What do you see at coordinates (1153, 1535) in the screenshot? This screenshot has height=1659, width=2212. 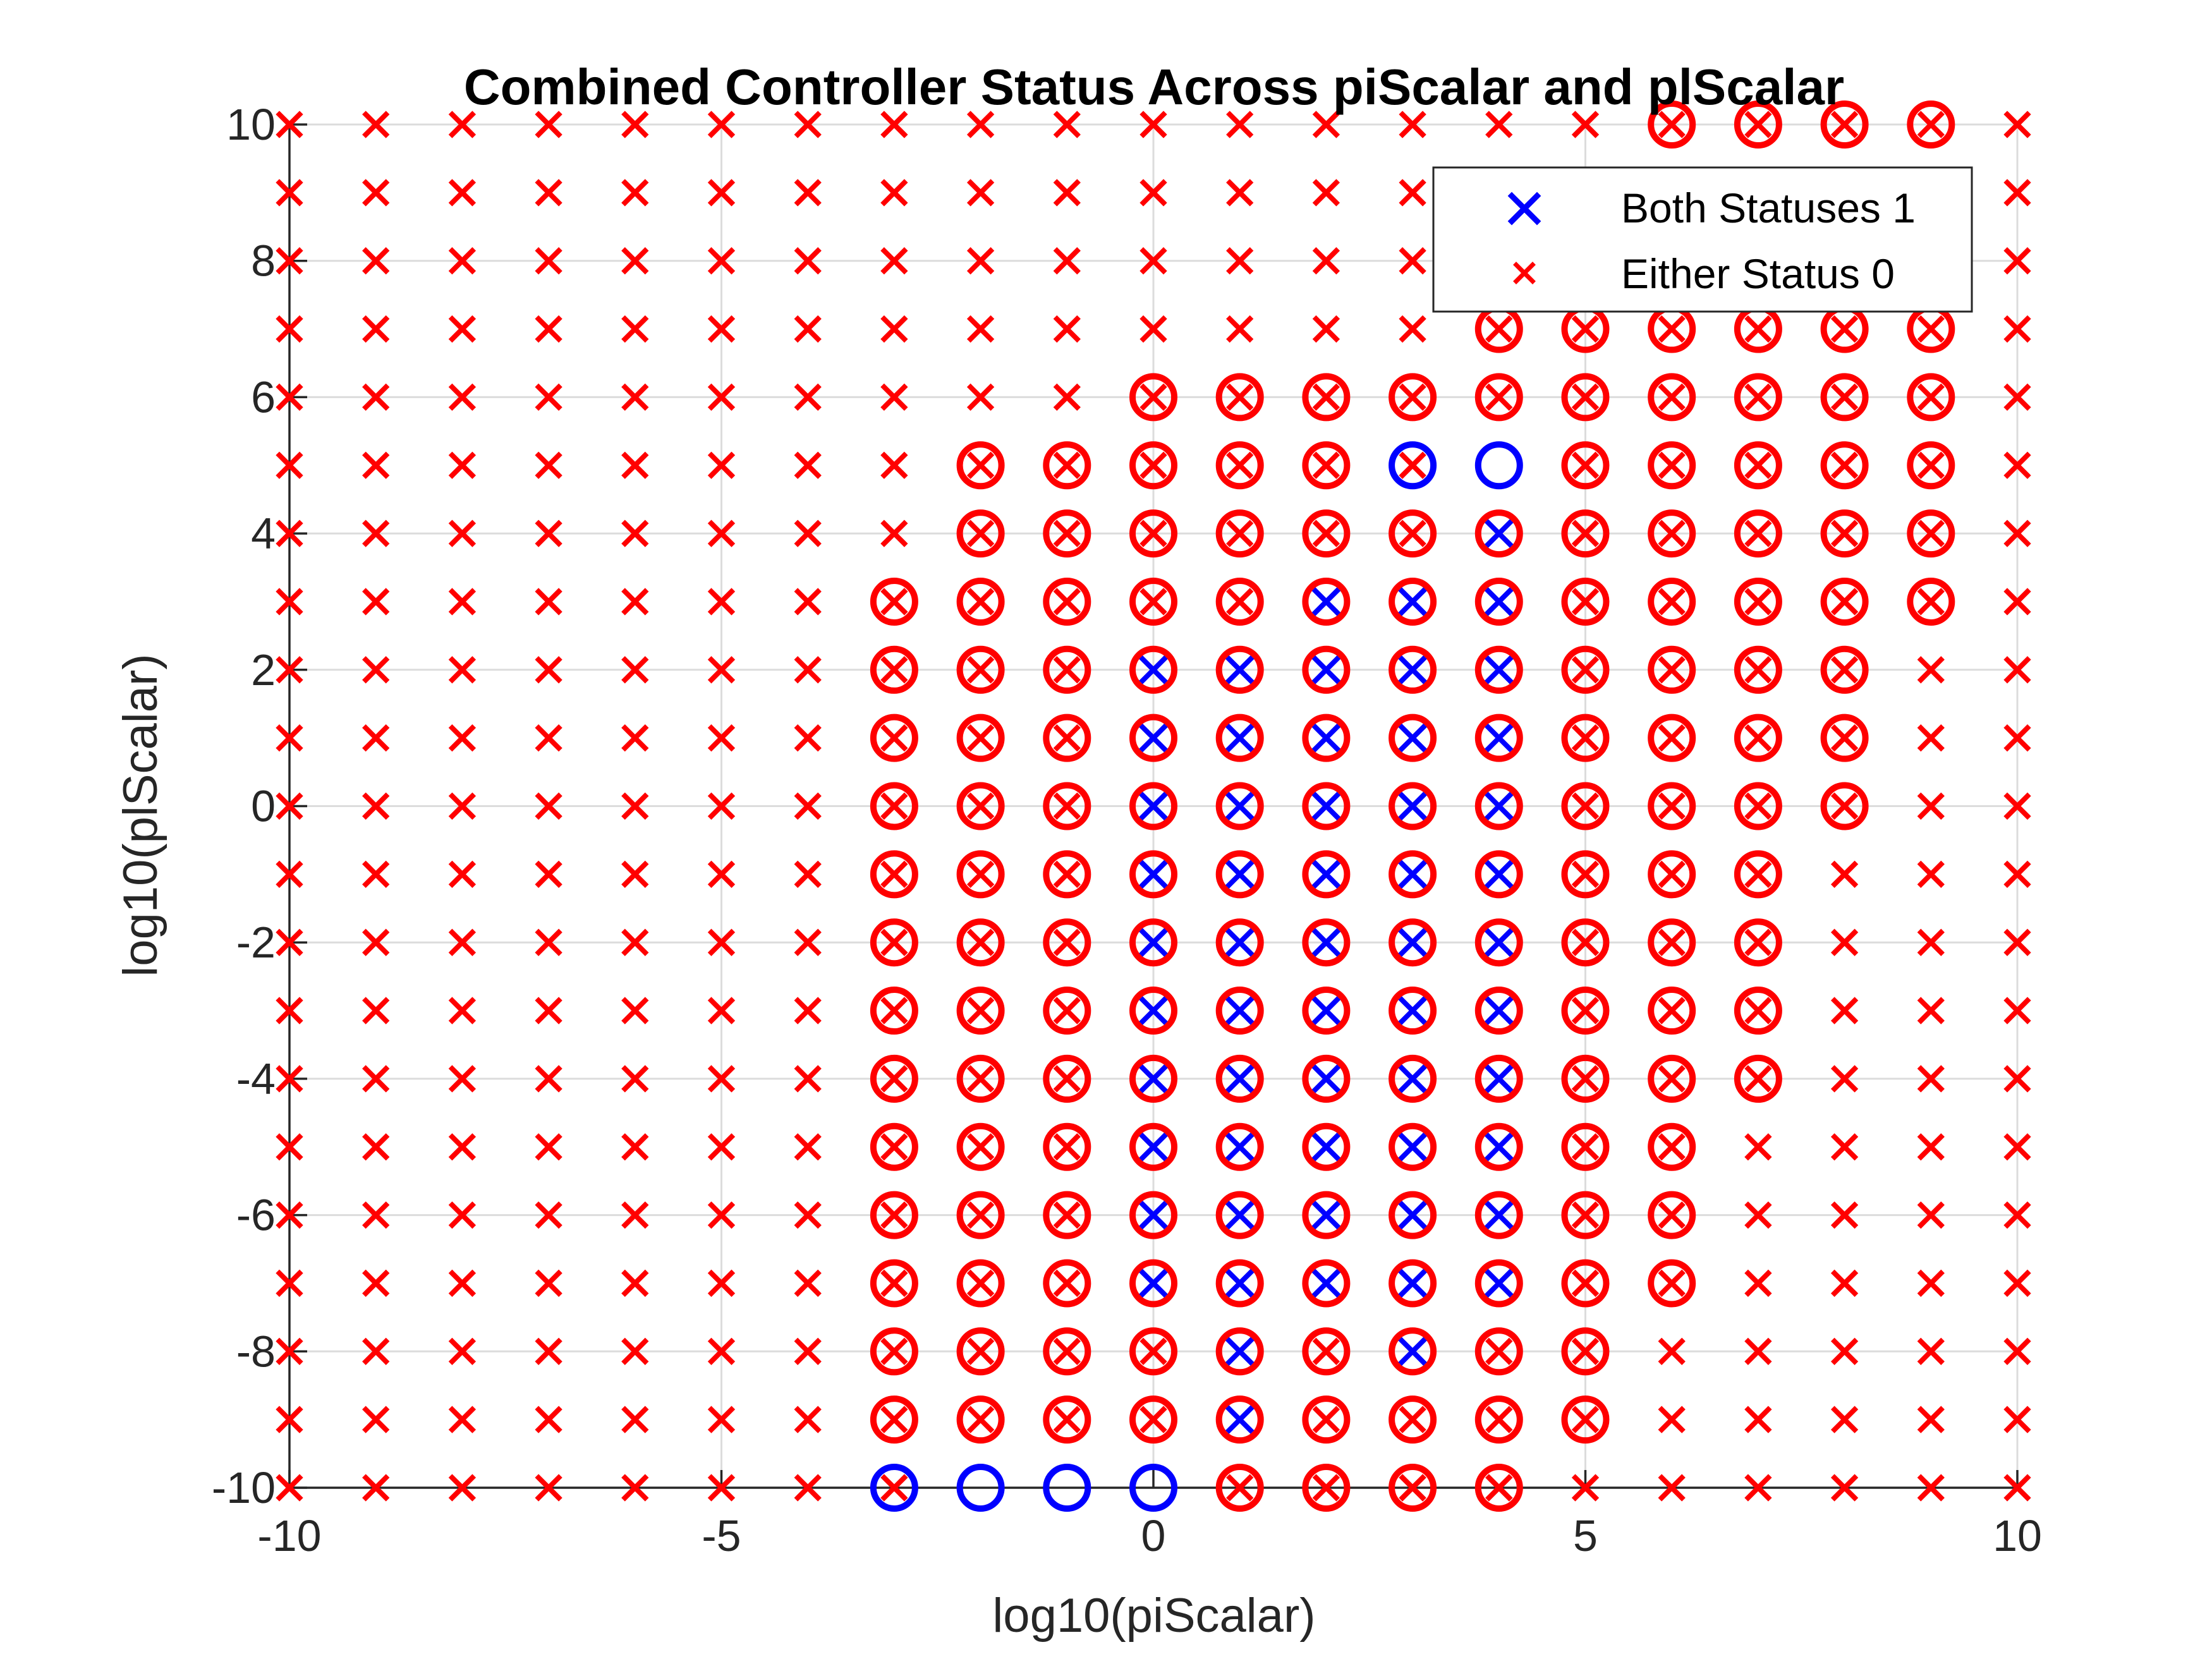 I see `x-tick-label: 0` at bounding box center [1153, 1535].